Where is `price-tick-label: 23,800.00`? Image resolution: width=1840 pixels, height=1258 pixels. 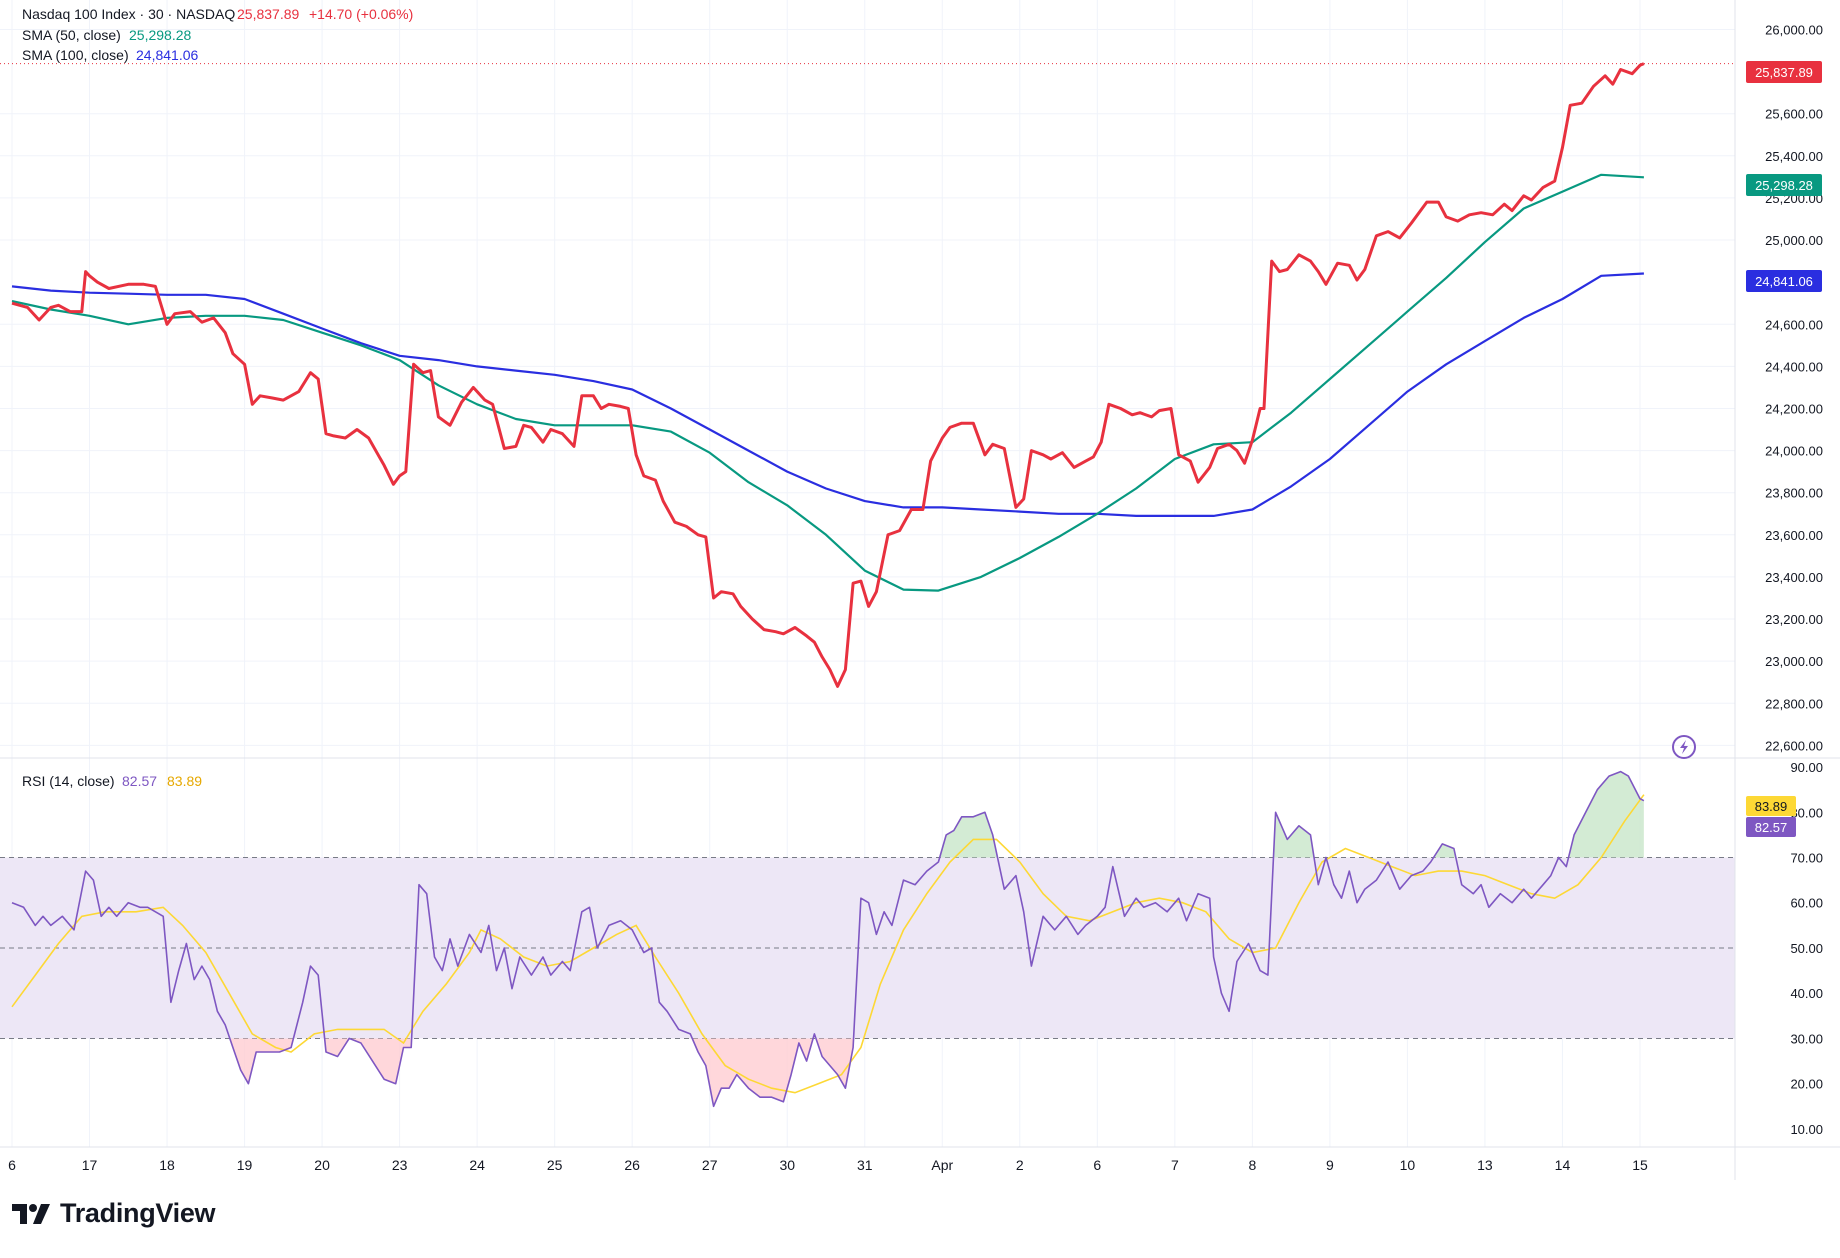 price-tick-label: 23,800.00 is located at coordinates (1794, 493).